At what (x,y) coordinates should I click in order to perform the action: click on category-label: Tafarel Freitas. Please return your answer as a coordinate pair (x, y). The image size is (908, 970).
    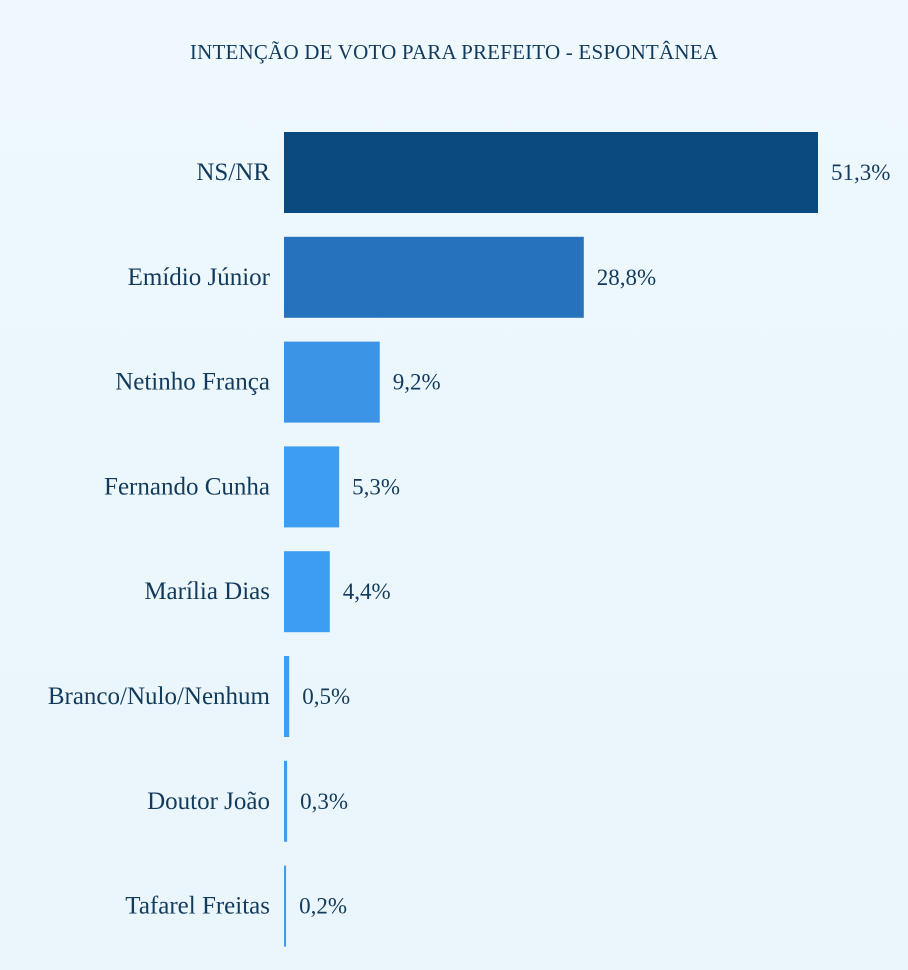
    Looking at the image, I should click on (197, 906).